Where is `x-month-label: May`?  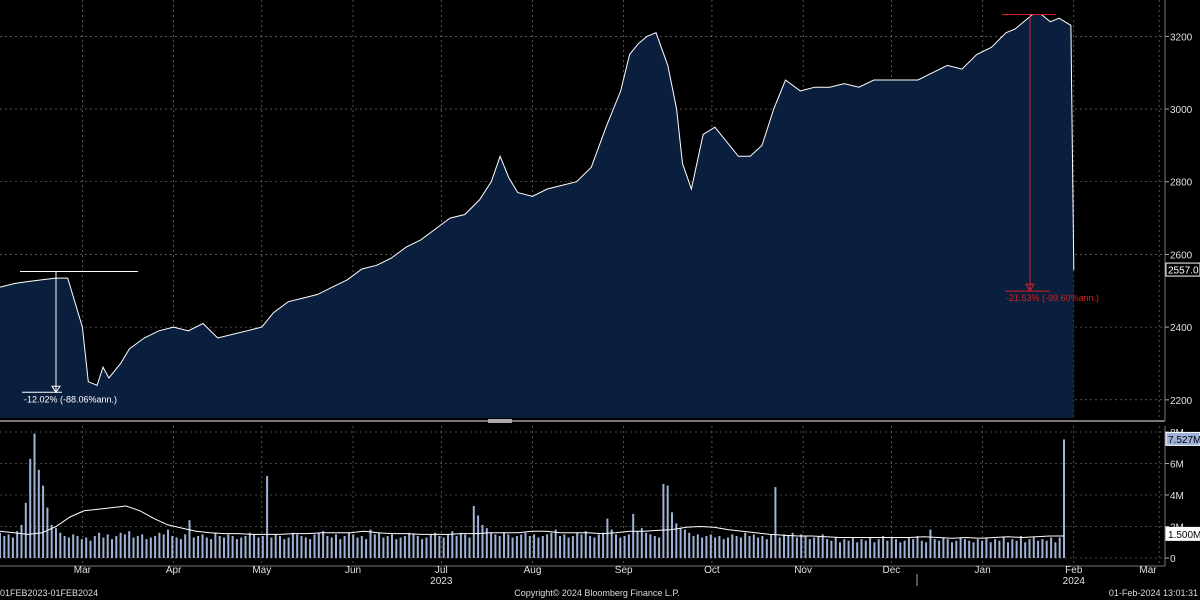 x-month-label: May is located at coordinates (261, 570).